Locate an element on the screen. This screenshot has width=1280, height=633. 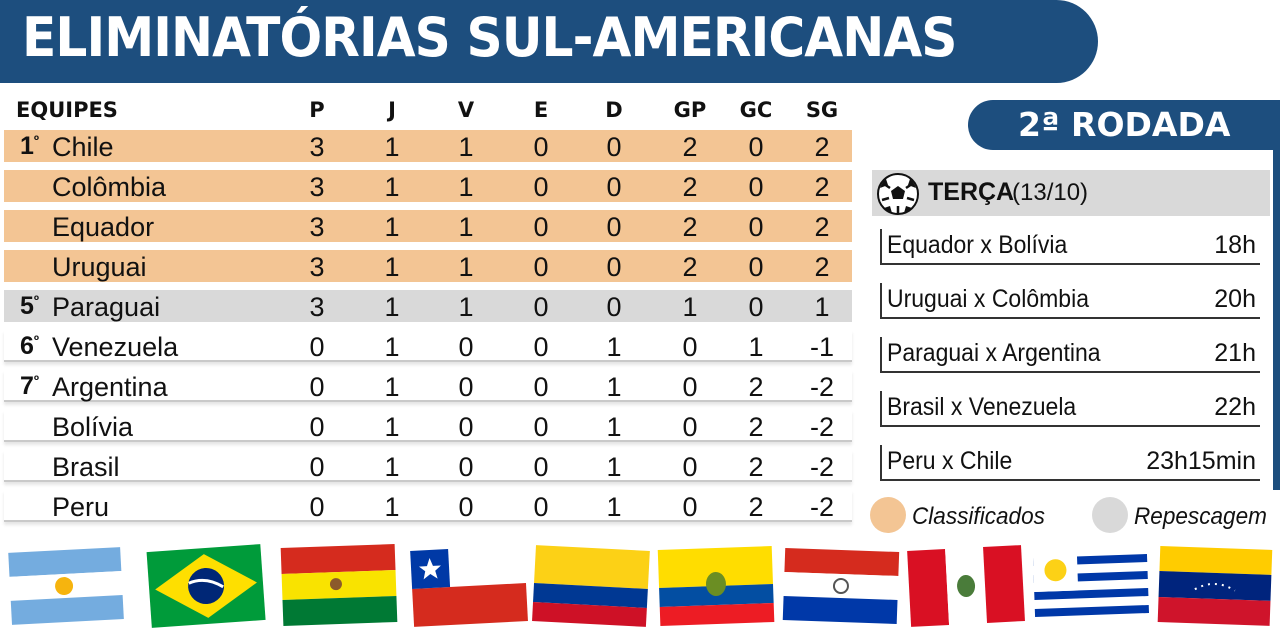
match-day-header: TERÇA (13/10) is located at coordinates (1071, 193).